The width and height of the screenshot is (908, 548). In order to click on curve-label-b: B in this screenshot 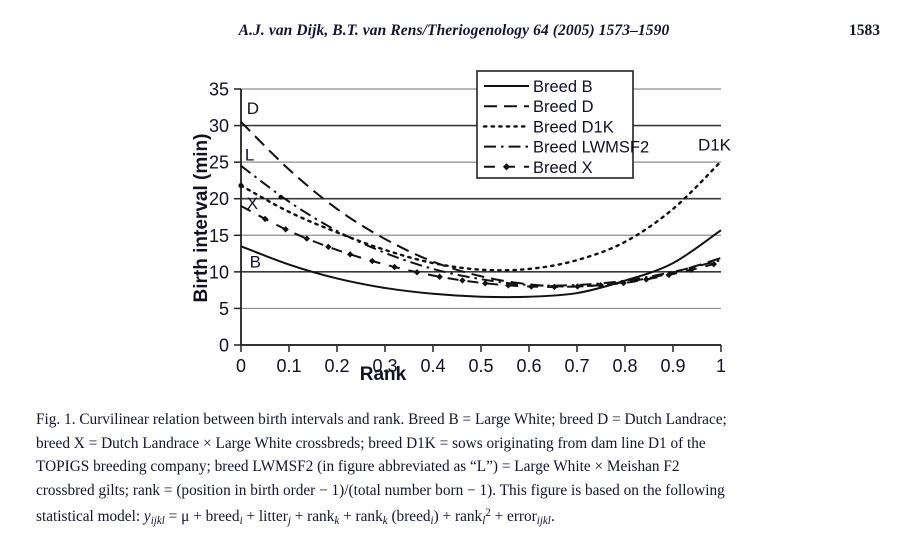, I will do `click(255, 261)`.